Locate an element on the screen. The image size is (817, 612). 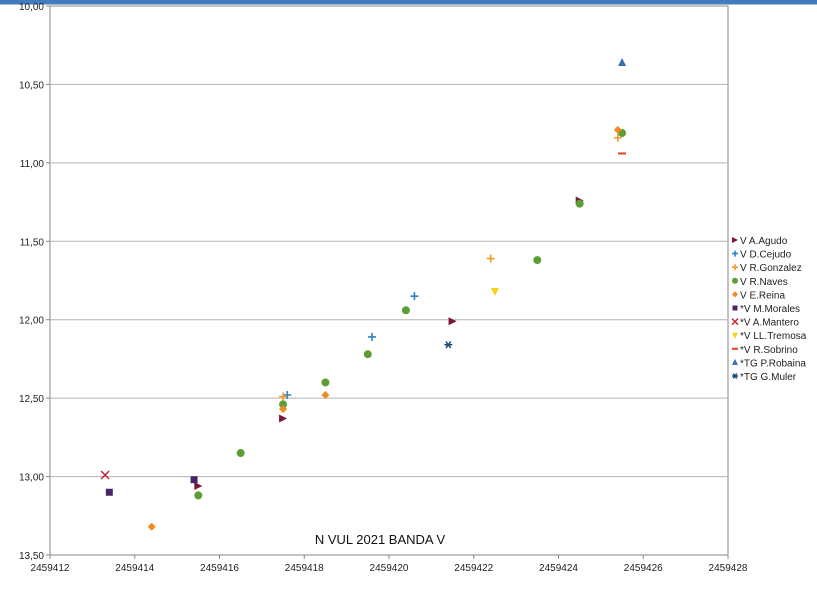
legend-label: *V M.Morales is located at coordinates (770, 309).